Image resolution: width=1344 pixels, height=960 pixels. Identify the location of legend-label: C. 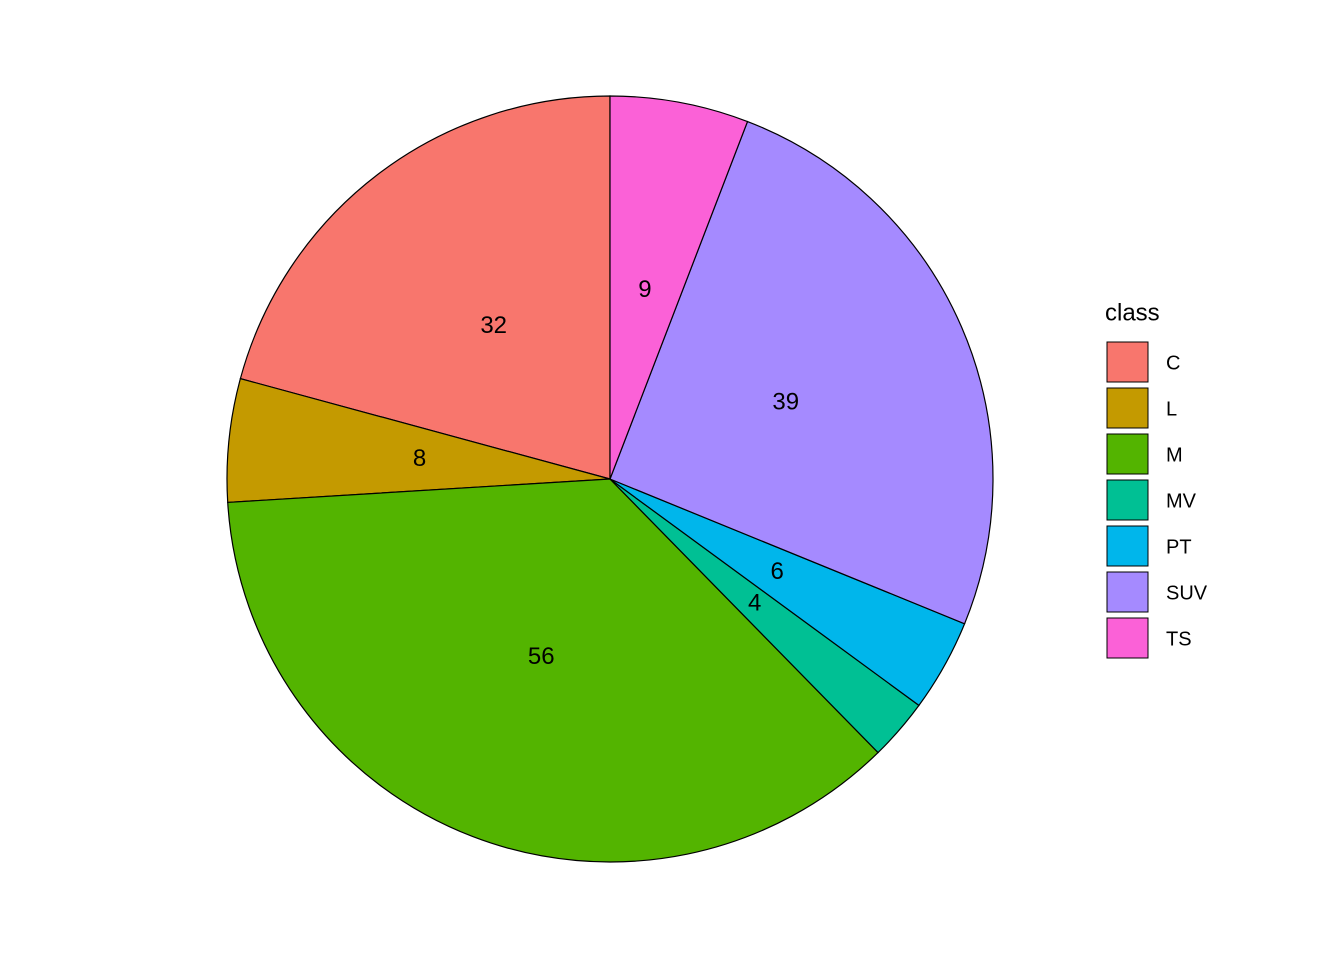
(1173, 363).